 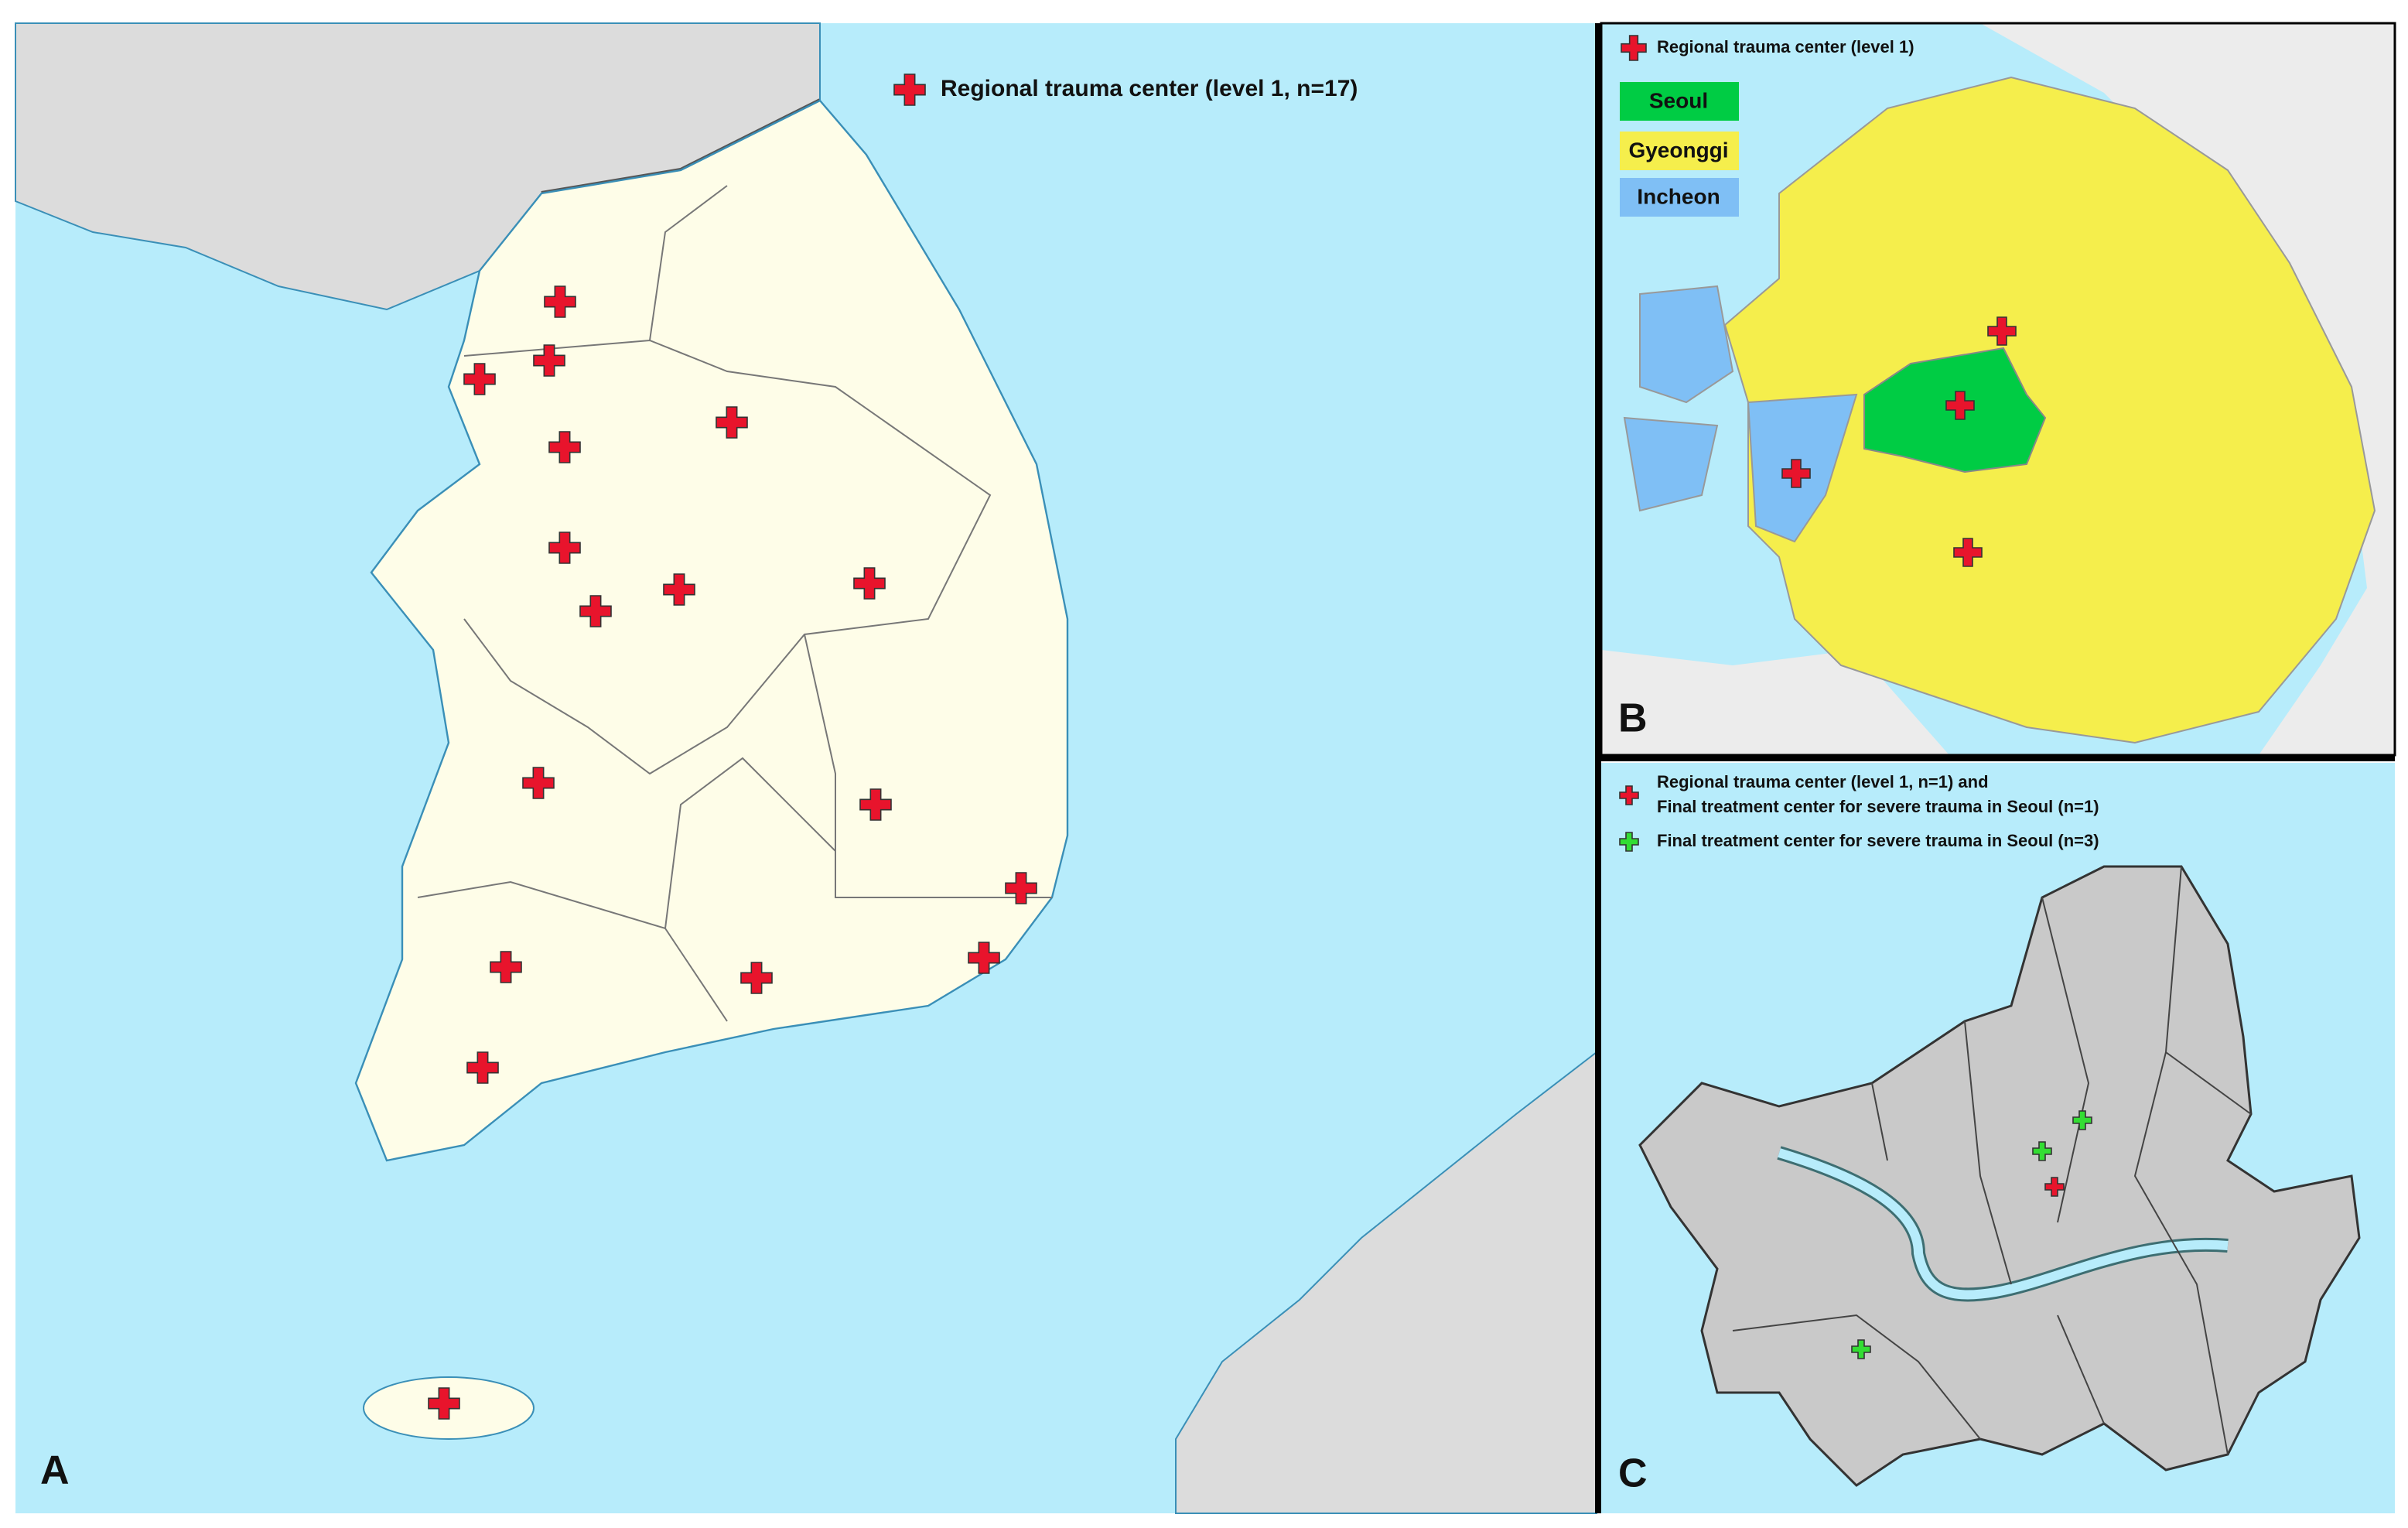 What do you see at coordinates (1678, 398) in the screenshot?
I see `islands` at bounding box center [1678, 398].